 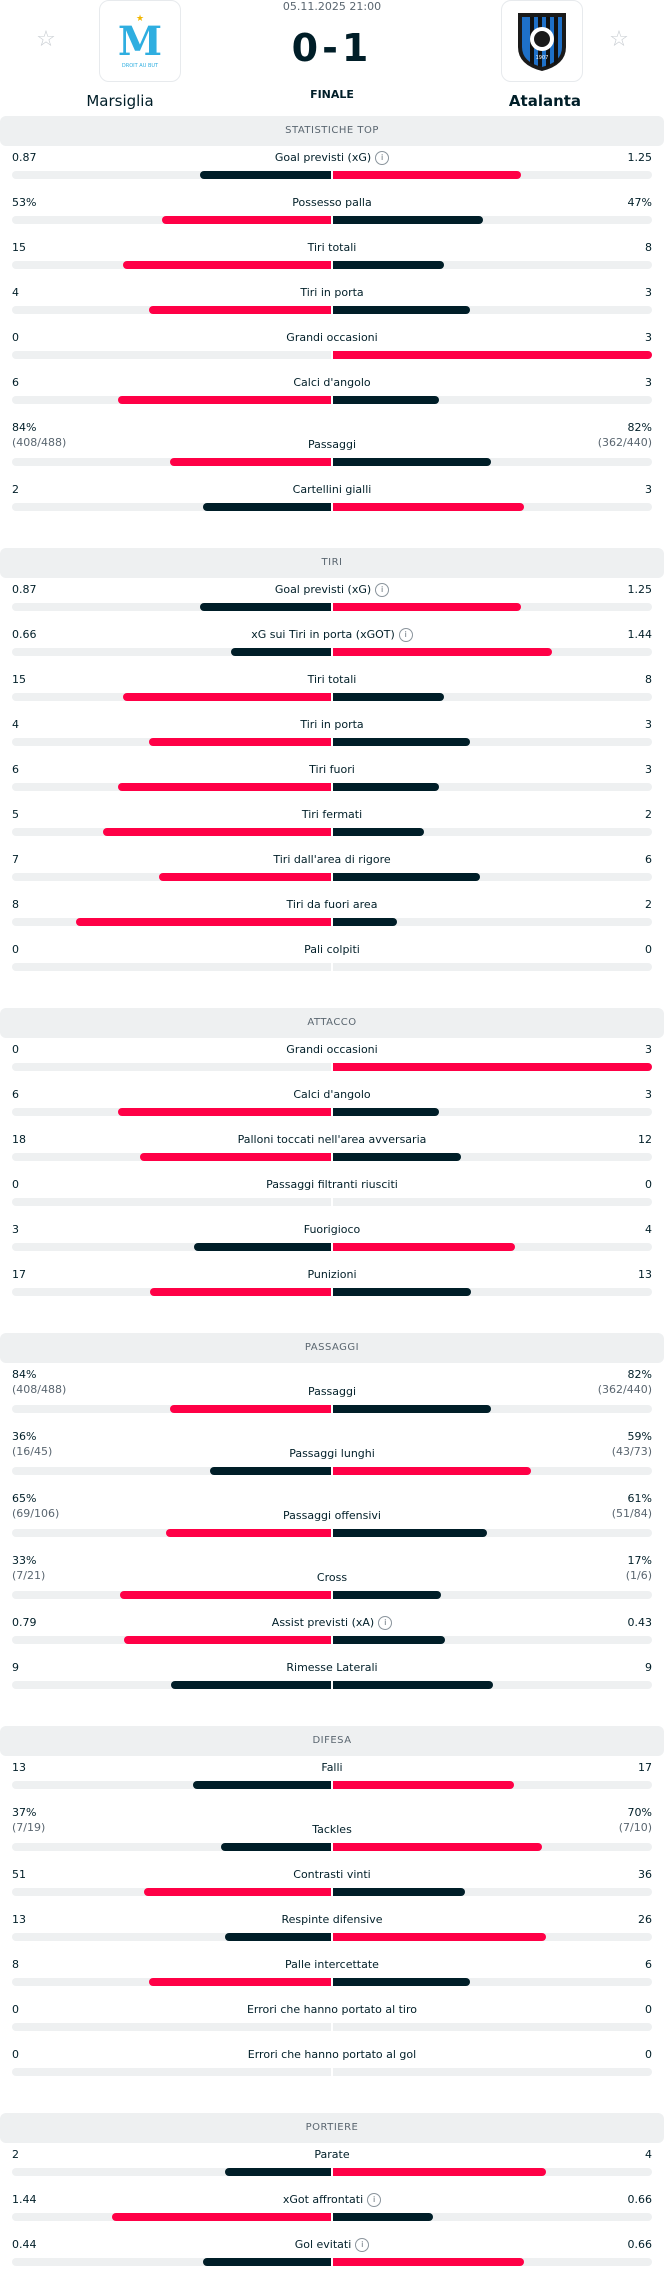 What do you see at coordinates (332, 2069) in the screenshot?
I see `stat-row: 0 Errori che hanno portato al gol 0` at bounding box center [332, 2069].